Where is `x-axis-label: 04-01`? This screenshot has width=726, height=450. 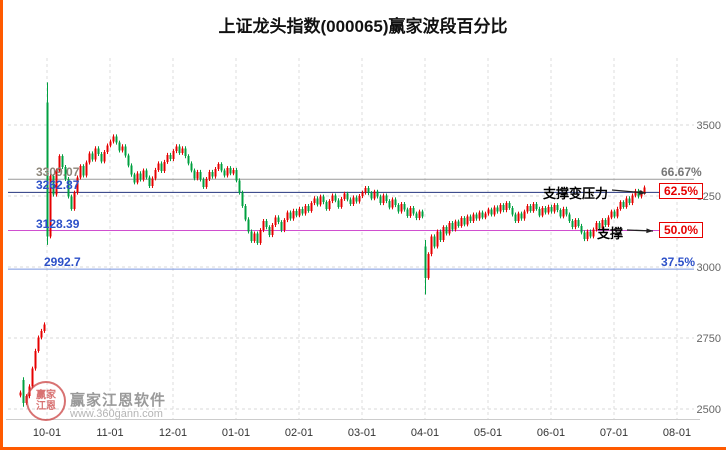 x-axis-label: 04-01 is located at coordinates (425, 433).